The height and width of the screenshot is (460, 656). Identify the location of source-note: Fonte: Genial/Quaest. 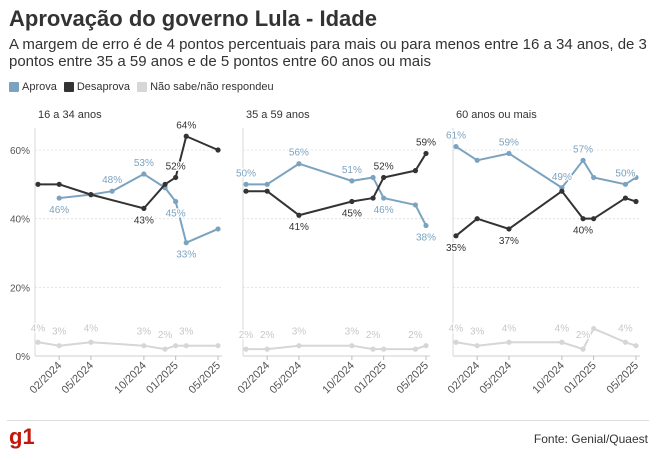
(590, 439).